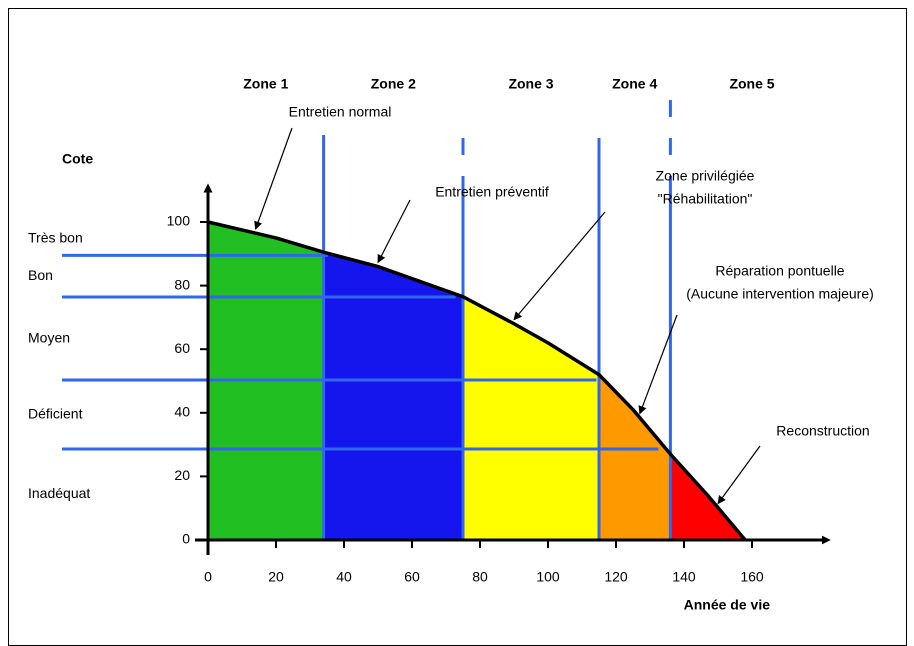 Image resolution: width=914 pixels, height=646 pixels. What do you see at coordinates (780, 294) in the screenshot?
I see `annotation-text: (Aucune intervention majeure)` at bounding box center [780, 294].